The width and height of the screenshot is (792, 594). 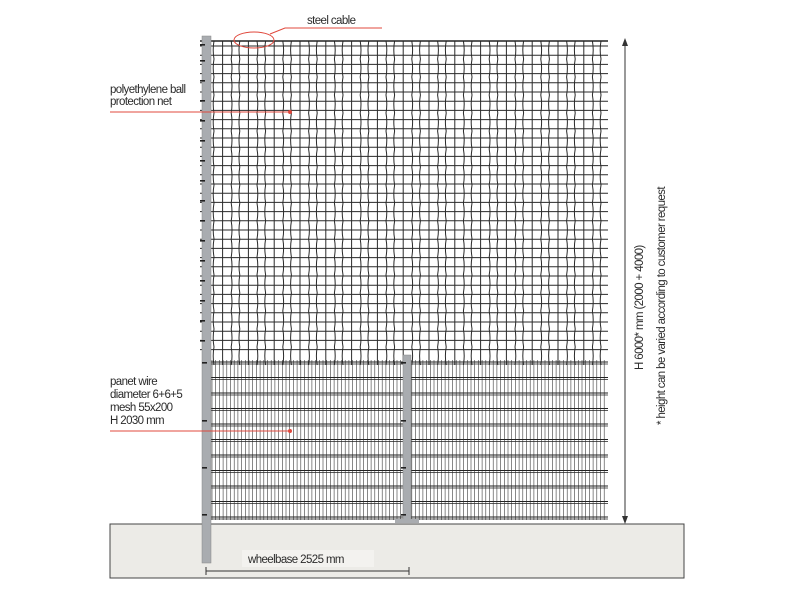 What do you see at coordinates (331, 21) in the screenshot?
I see `steel-cable-label: steel cable` at bounding box center [331, 21].